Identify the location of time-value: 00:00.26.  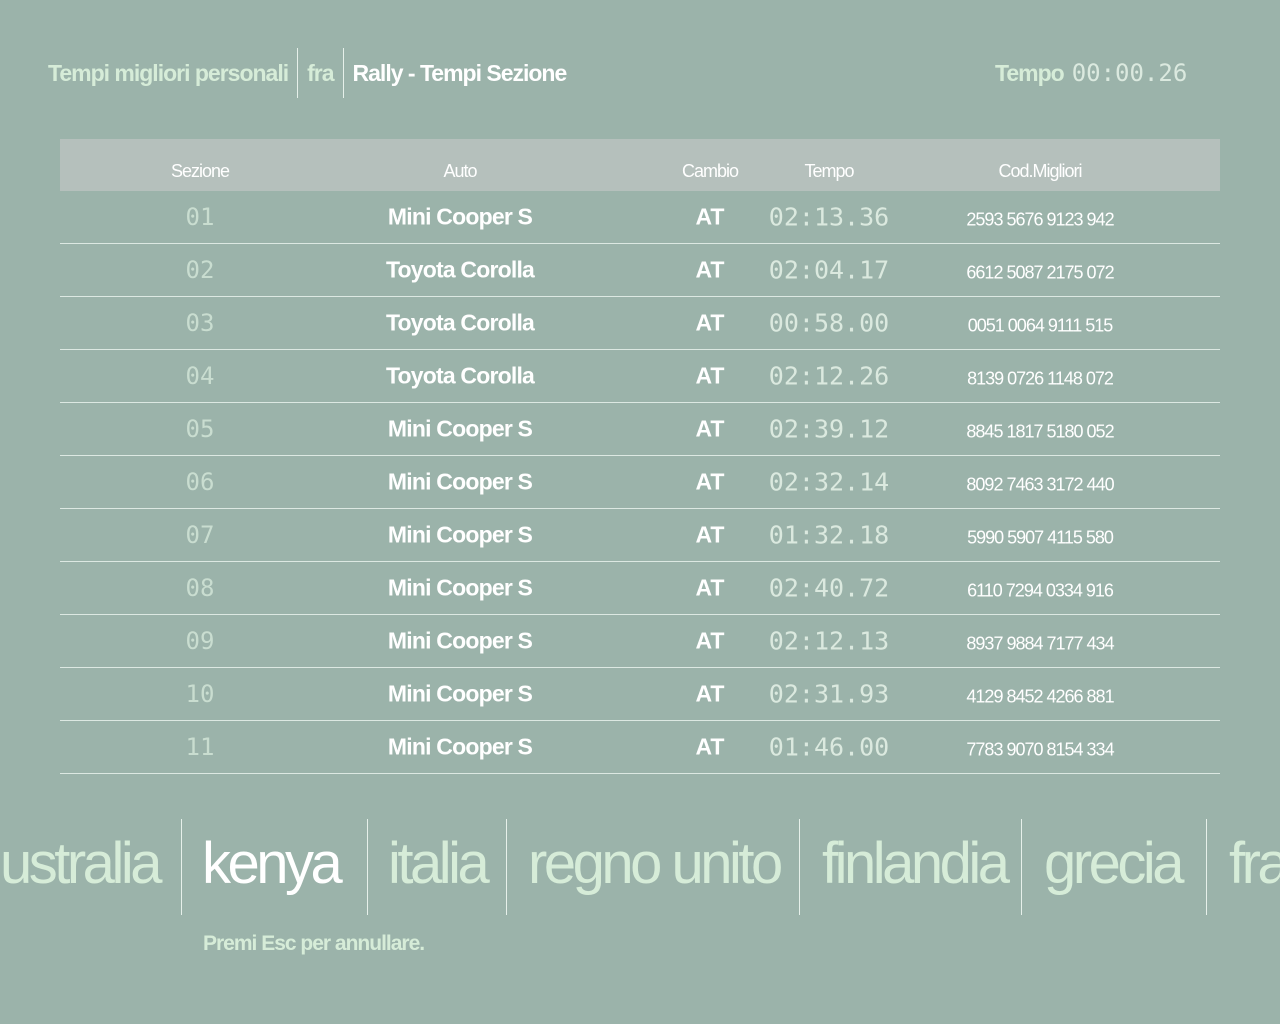
(1129, 73).